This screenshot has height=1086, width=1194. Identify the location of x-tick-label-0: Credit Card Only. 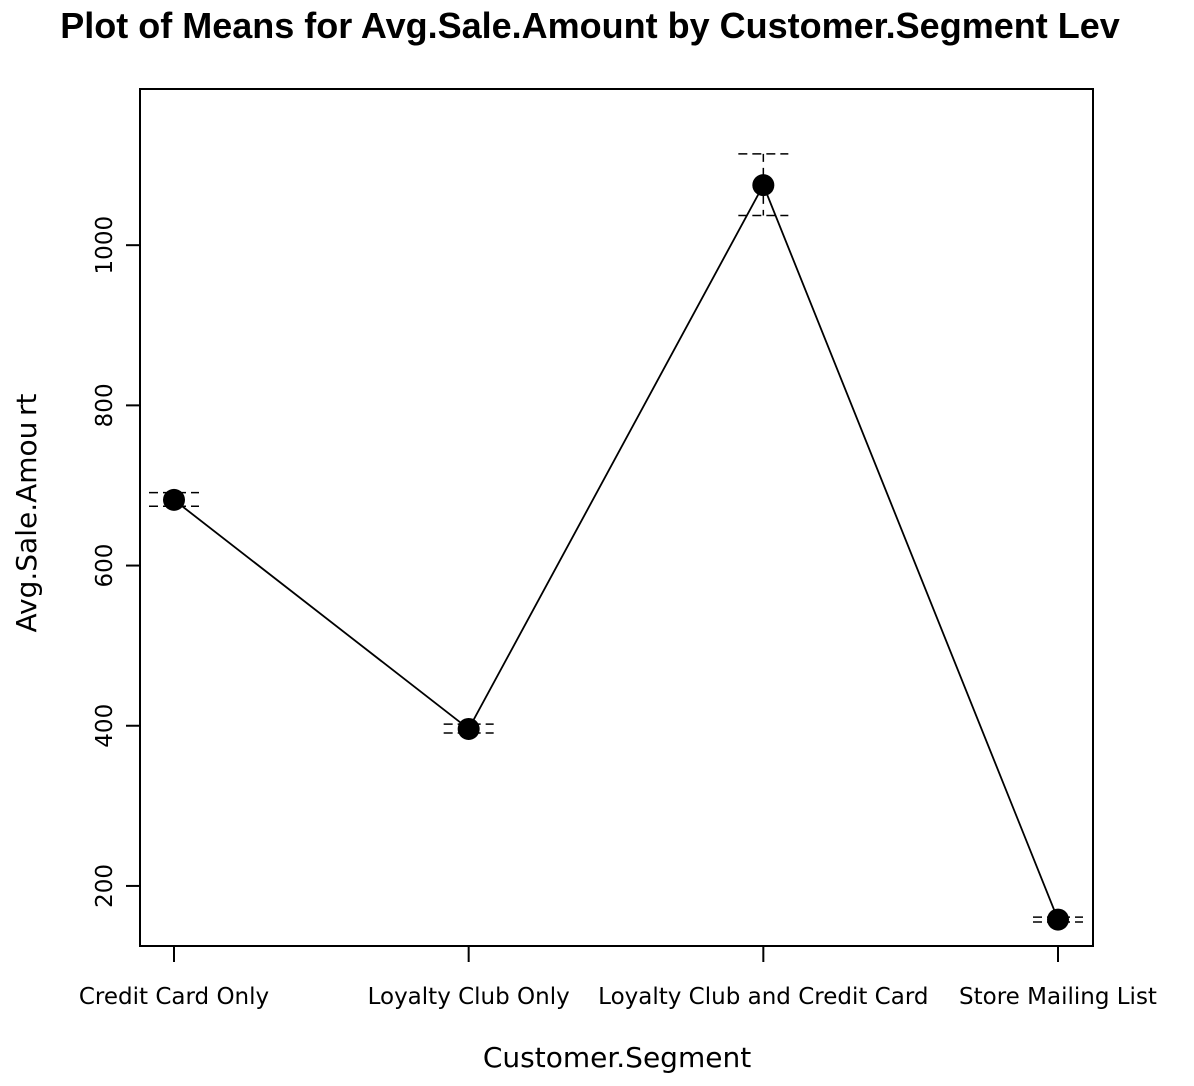
(174, 997).